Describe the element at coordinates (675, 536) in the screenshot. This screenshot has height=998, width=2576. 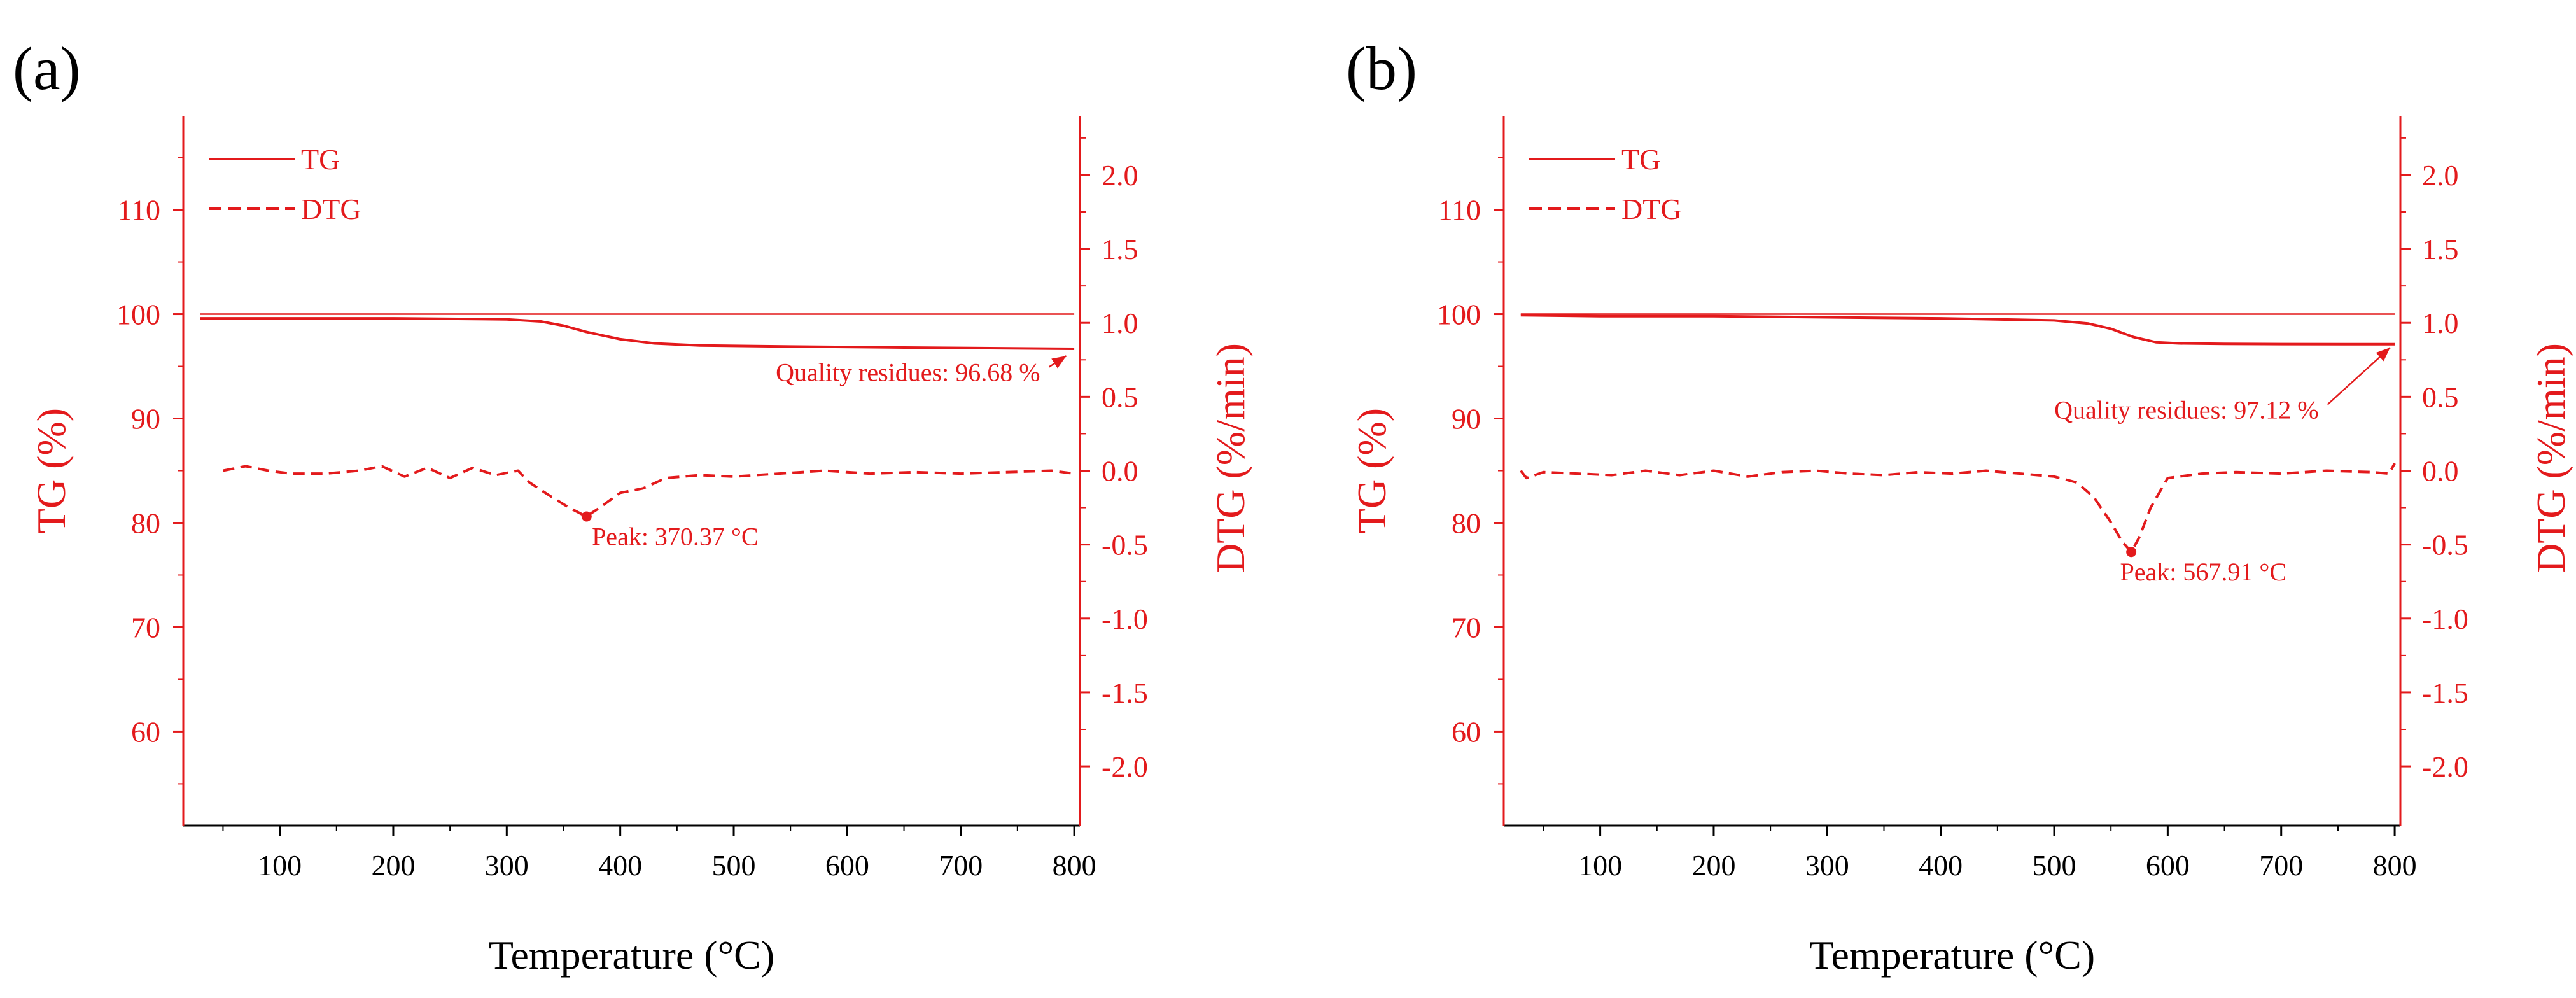
I see `peak-annotation: Peak: 370.37 °C` at that location.